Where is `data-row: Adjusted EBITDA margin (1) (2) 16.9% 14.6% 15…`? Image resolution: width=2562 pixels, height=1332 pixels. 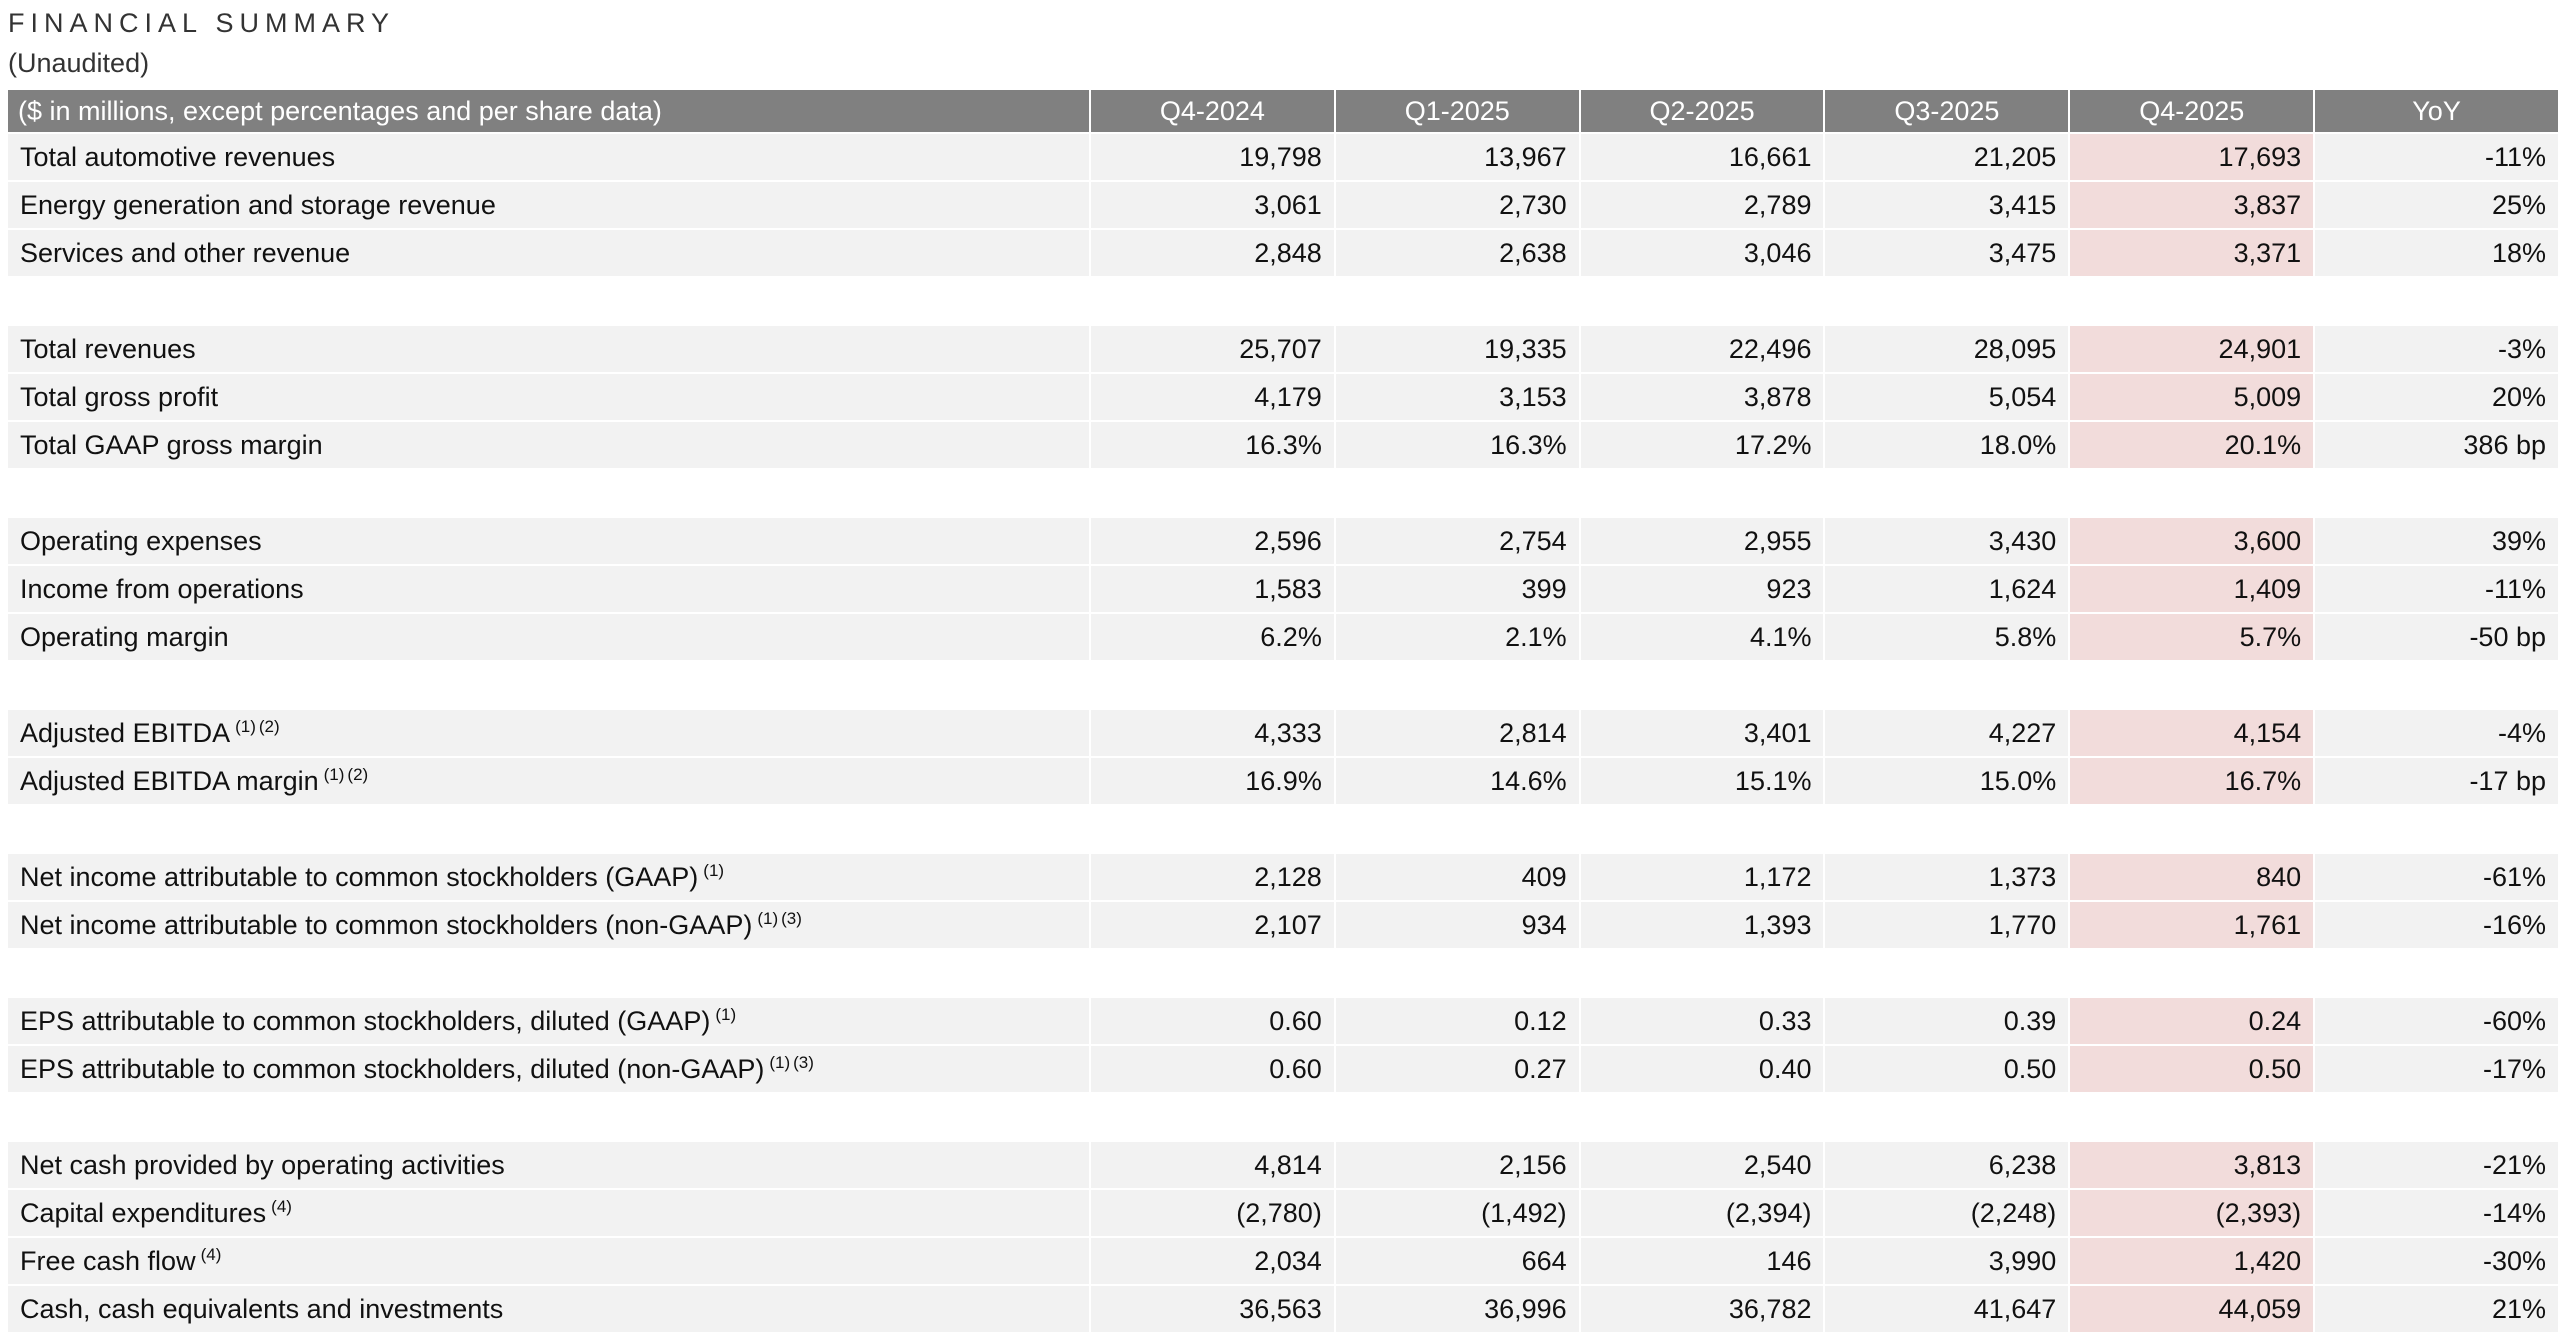
data-row: Adjusted EBITDA margin (1) (2) 16.9% 14.6% 15… is located at coordinates (1284, 780).